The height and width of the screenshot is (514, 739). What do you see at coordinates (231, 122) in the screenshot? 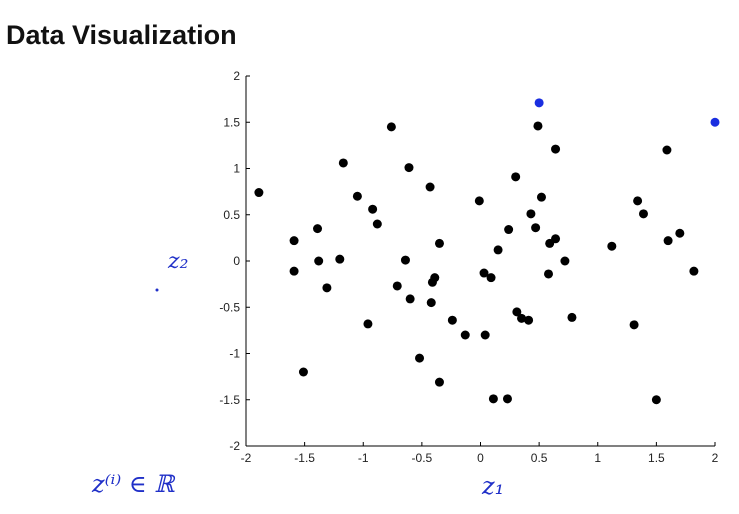
I see `y-tick-label: 1.5` at bounding box center [231, 122].